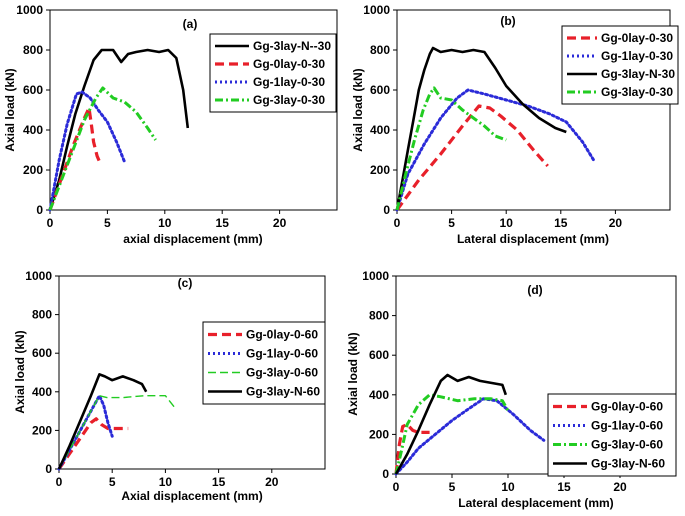 The height and width of the screenshot is (516, 685). Describe the element at coordinates (185, 283) in the screenshot. I see `panel-tag: (c)` at that location.